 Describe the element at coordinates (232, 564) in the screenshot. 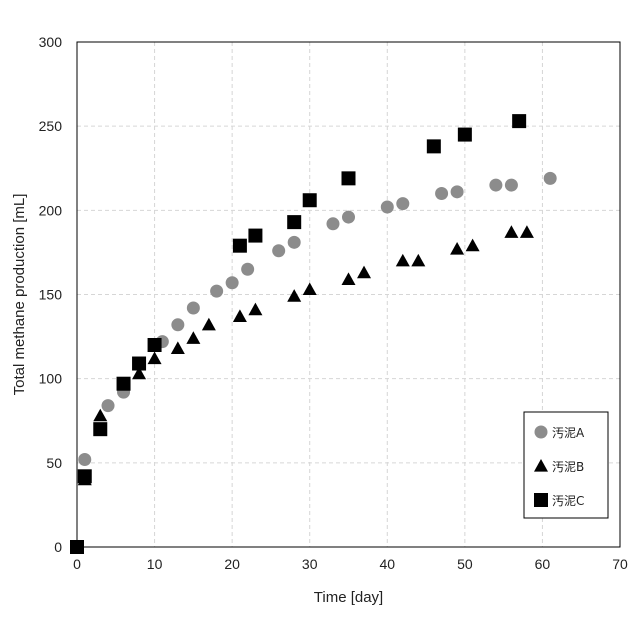

I see `x-tick-label: 20` at that location.